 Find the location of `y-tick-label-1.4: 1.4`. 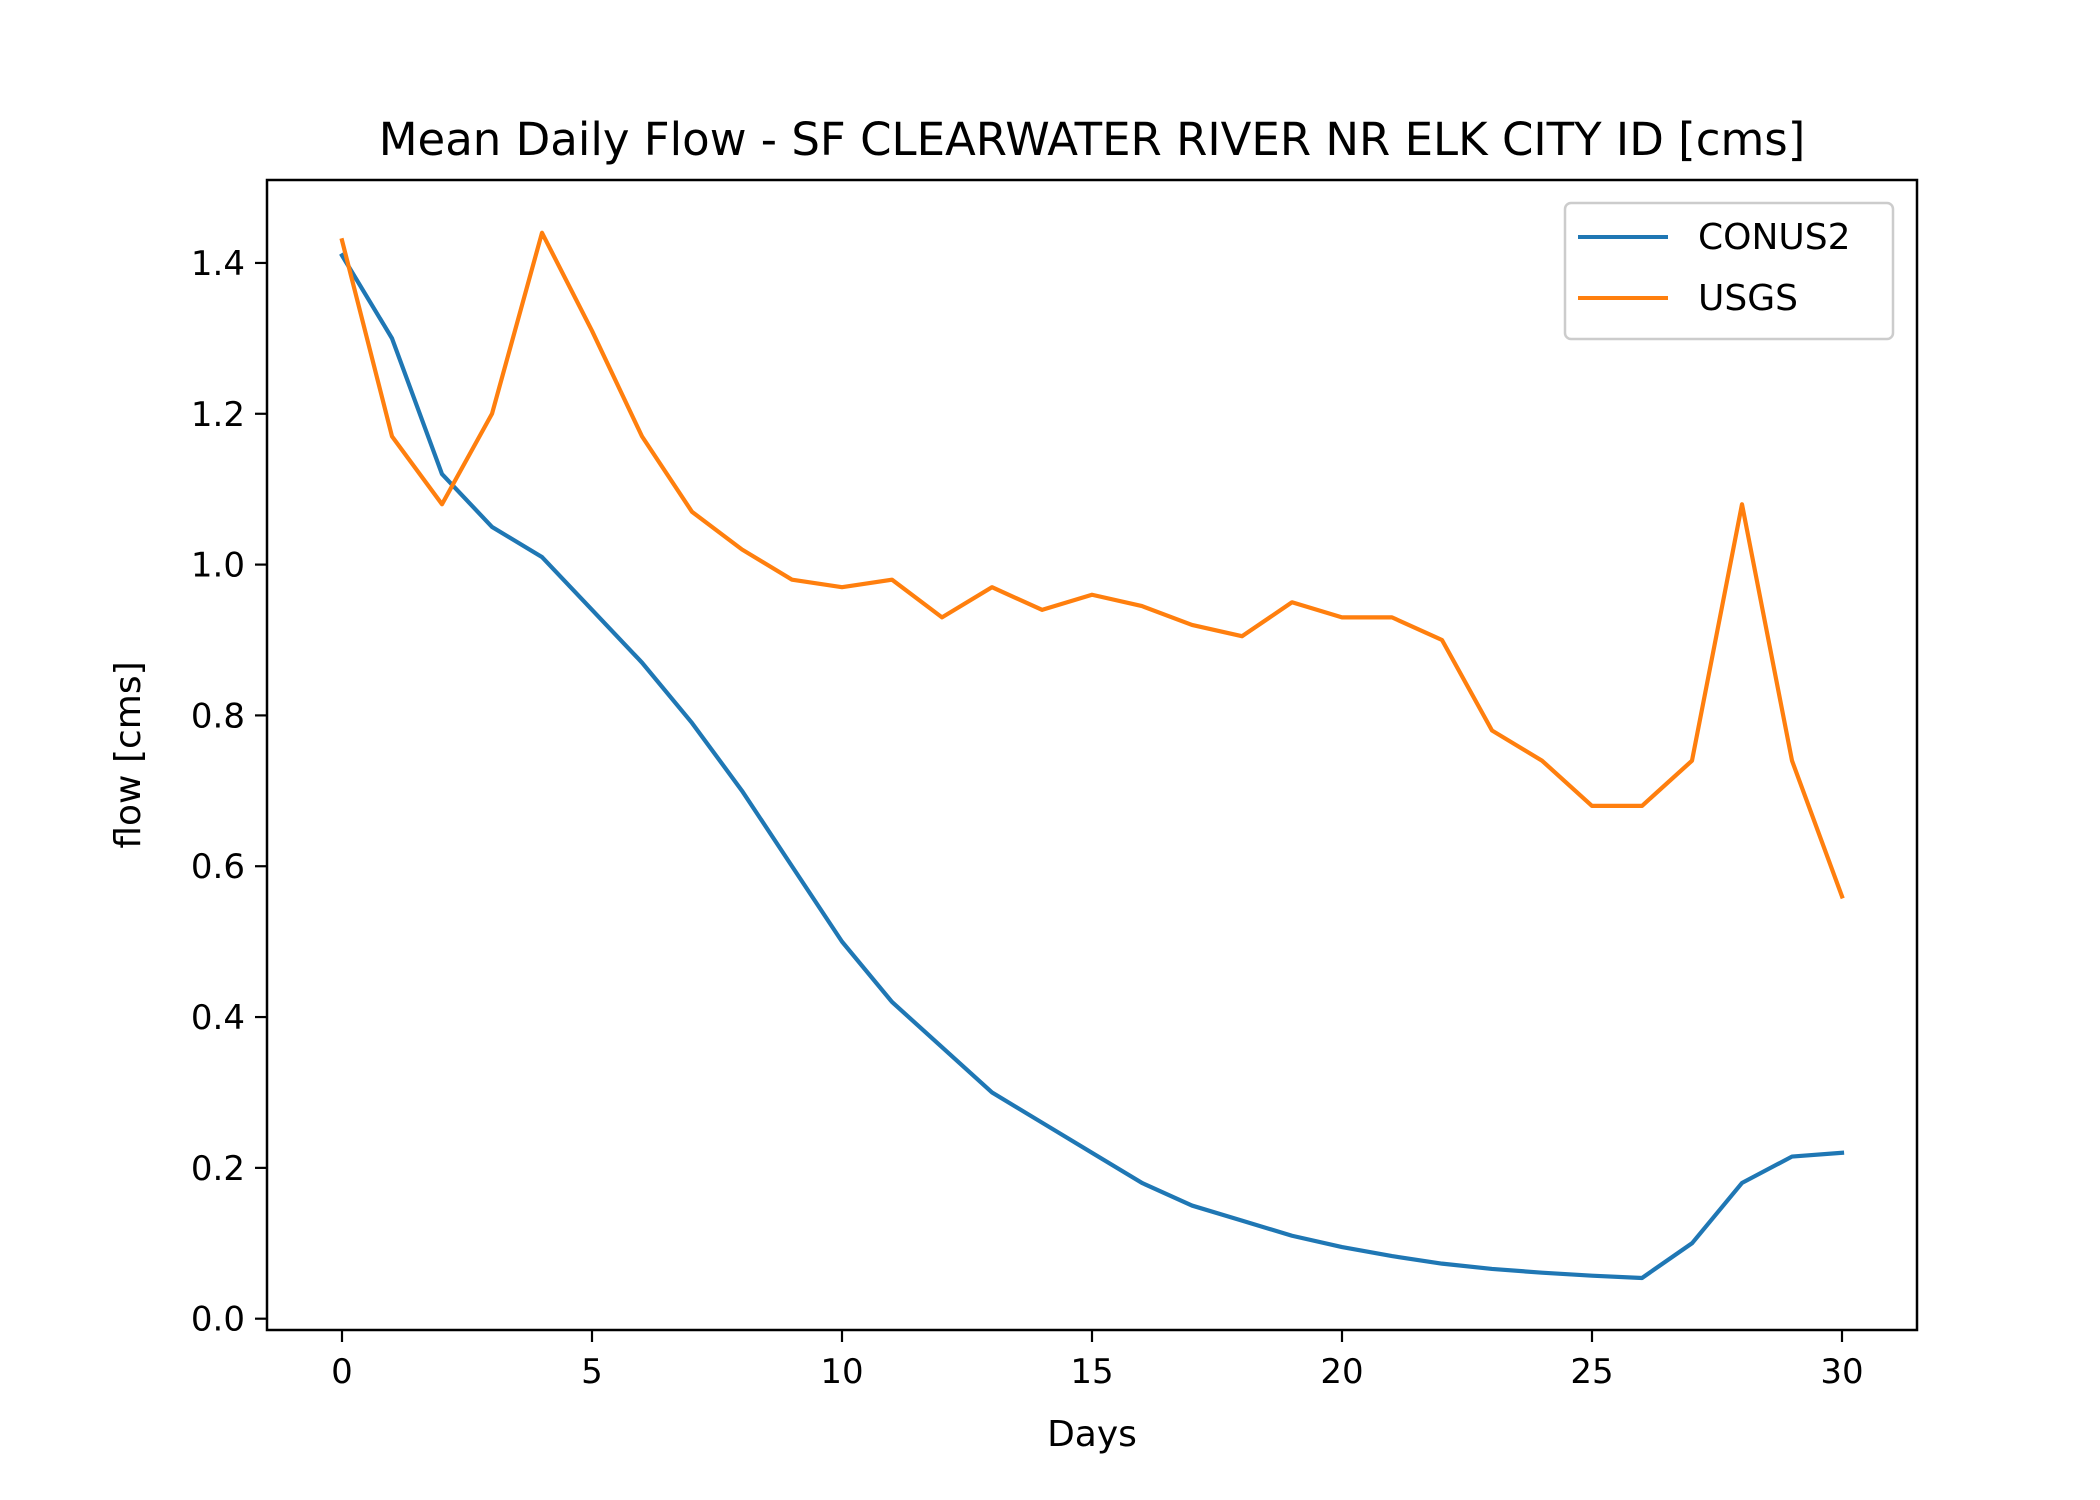

y-tick-label-1.4: 1.4 is located at coordinates (218, 264).